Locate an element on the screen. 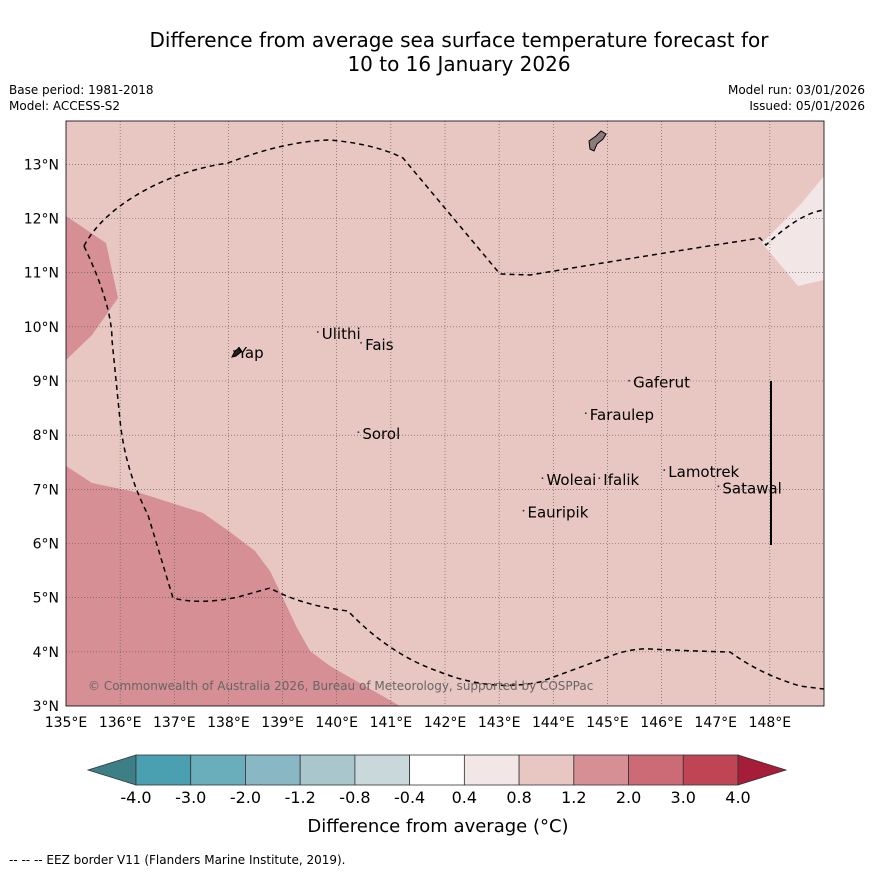 This screenshot has width=873, height=873. place-label-ulithi: Ulithi is located at coordinates (341, 334).